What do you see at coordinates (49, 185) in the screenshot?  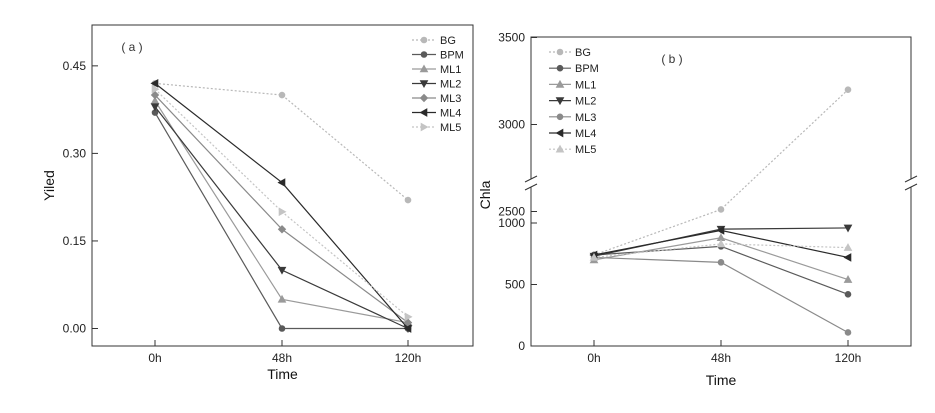 I see `y-axis-title: Yiled` at bounding box center [49, 185].